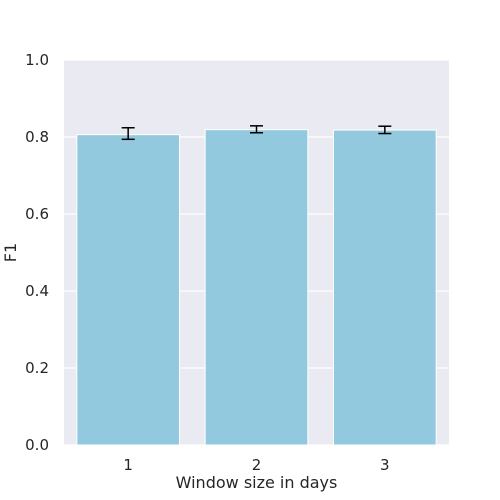 The height and width of the screenshot is (500, 500). What do you see at coordinates (37, 445) in the screenshot?
I see `y-tick-label: 0.0` at bounding box center [37, 445].